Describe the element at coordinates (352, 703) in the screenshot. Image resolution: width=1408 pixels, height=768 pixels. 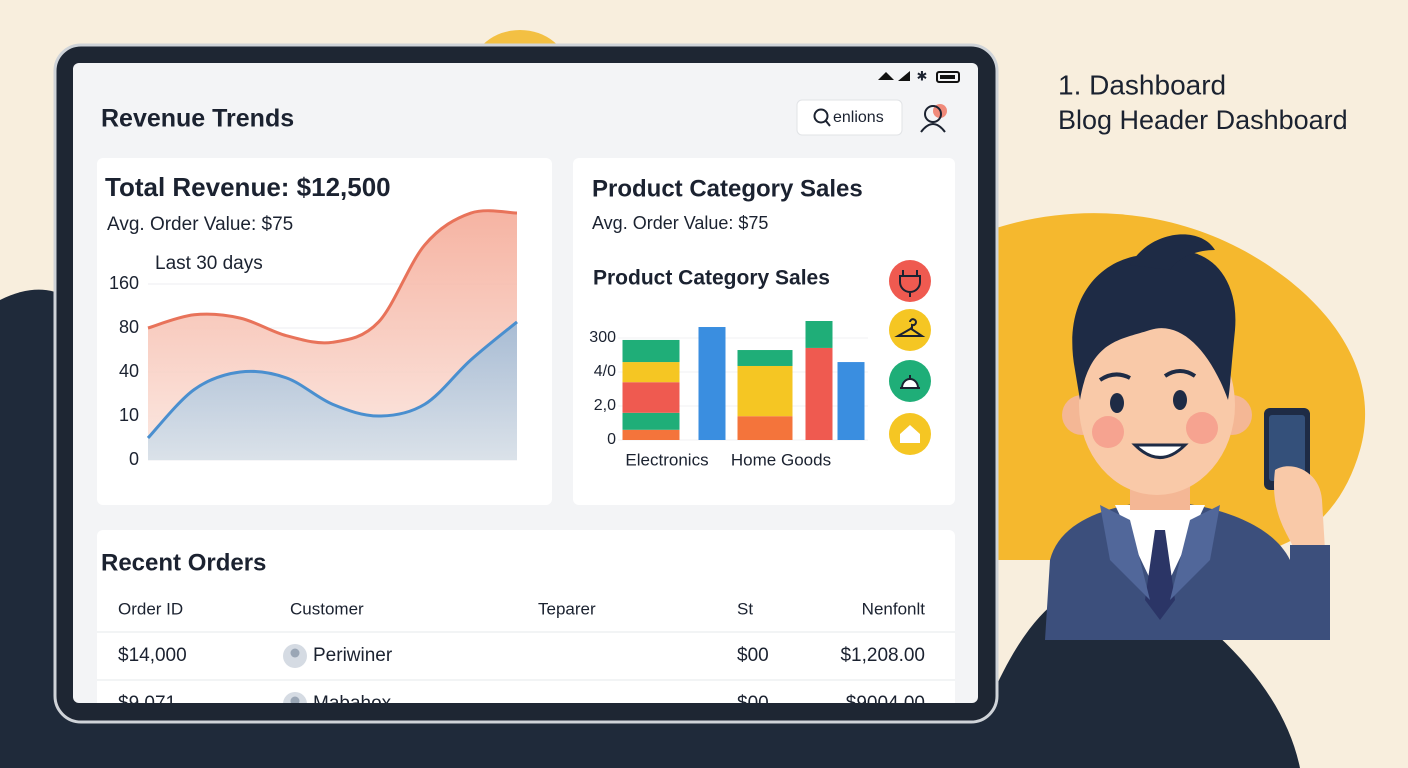
I see `table-cell: Mabahox` at that location.